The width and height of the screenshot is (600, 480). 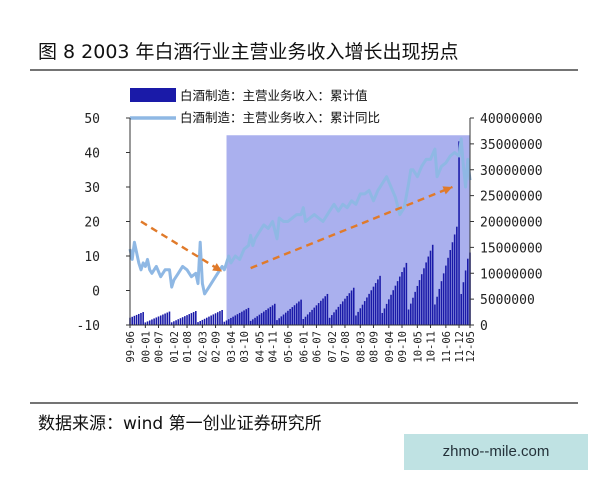 What do you see at coordinates (160, 347) in the screenshot?
I see `x-tick-label: 00-07` at bounding box center [160, 347].